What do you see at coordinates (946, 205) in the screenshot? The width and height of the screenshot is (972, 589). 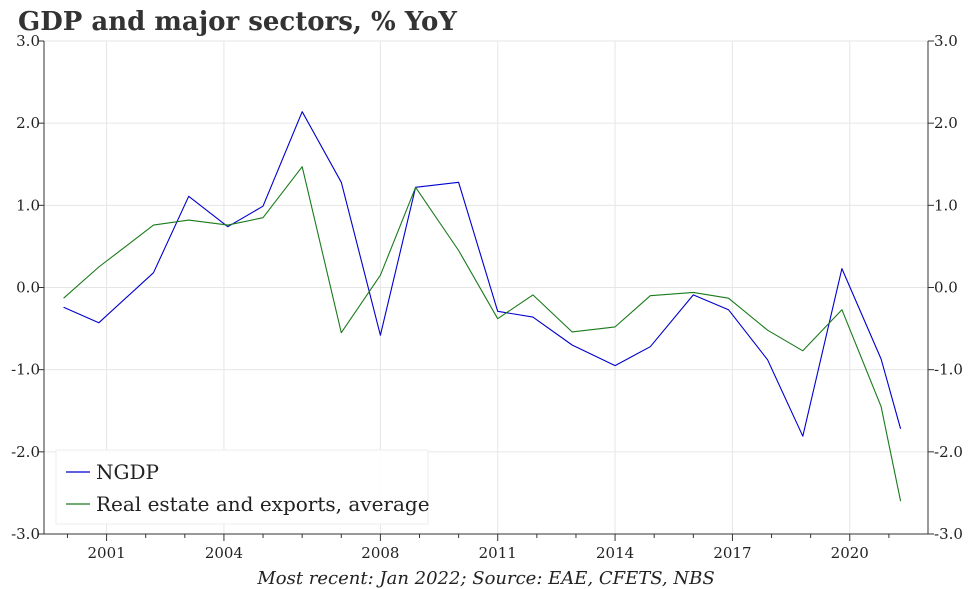 I see `y-tick-label-right: 1.0` at bounding box center [946, 205].